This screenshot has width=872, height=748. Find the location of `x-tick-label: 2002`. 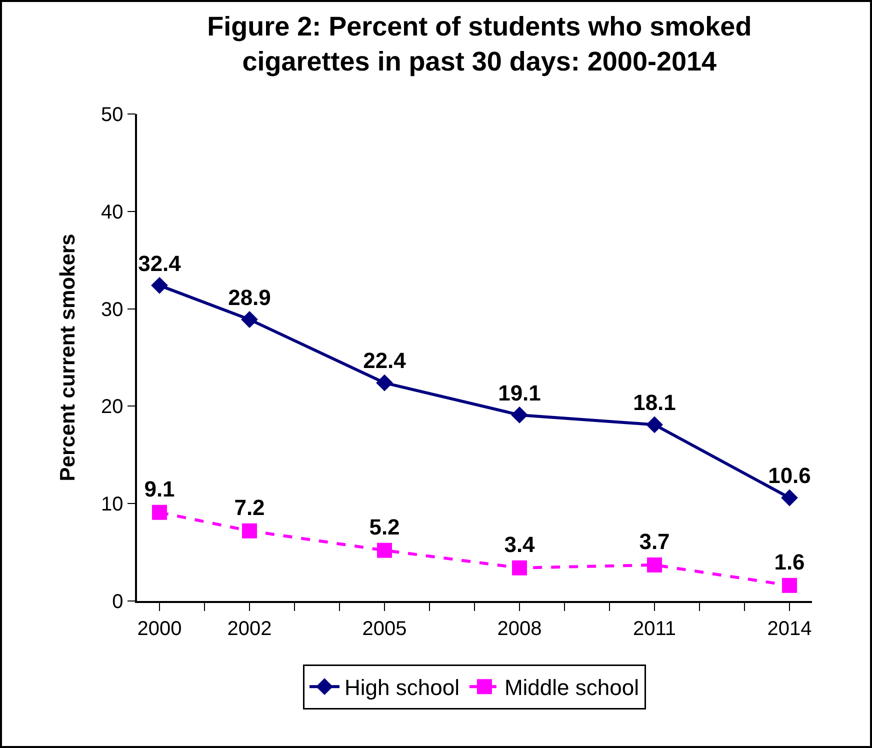

x-tick-label: 2002 is located at coordinates (249, 629).